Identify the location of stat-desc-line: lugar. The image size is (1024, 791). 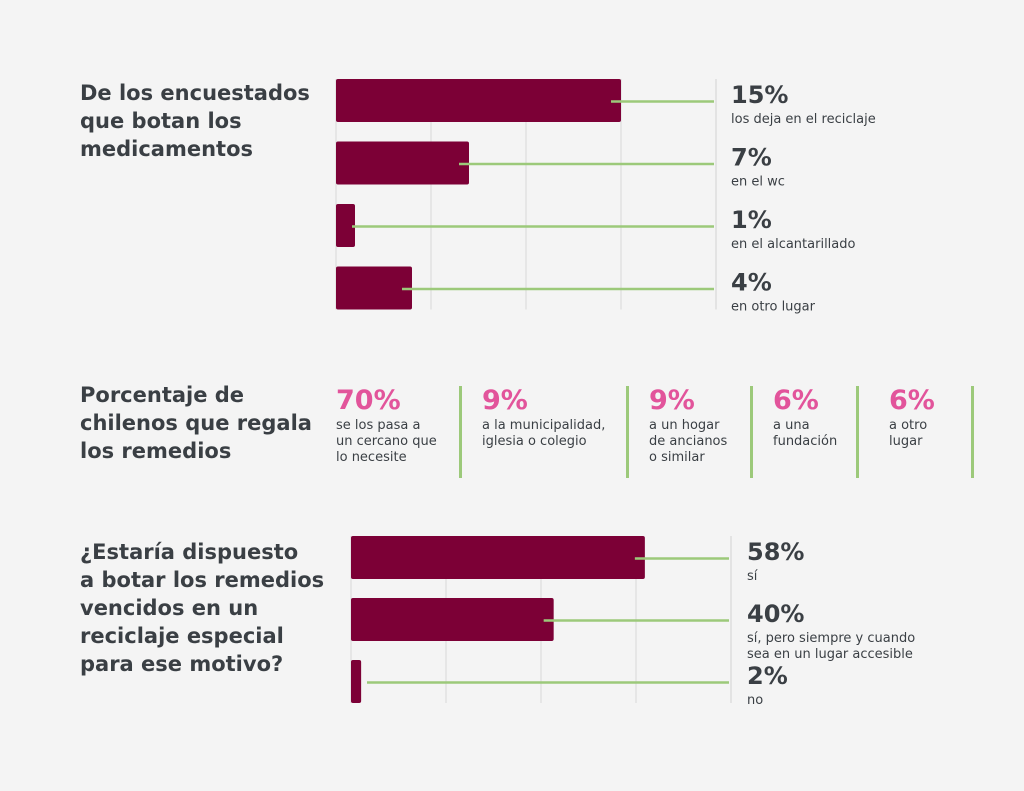
(906, 441).